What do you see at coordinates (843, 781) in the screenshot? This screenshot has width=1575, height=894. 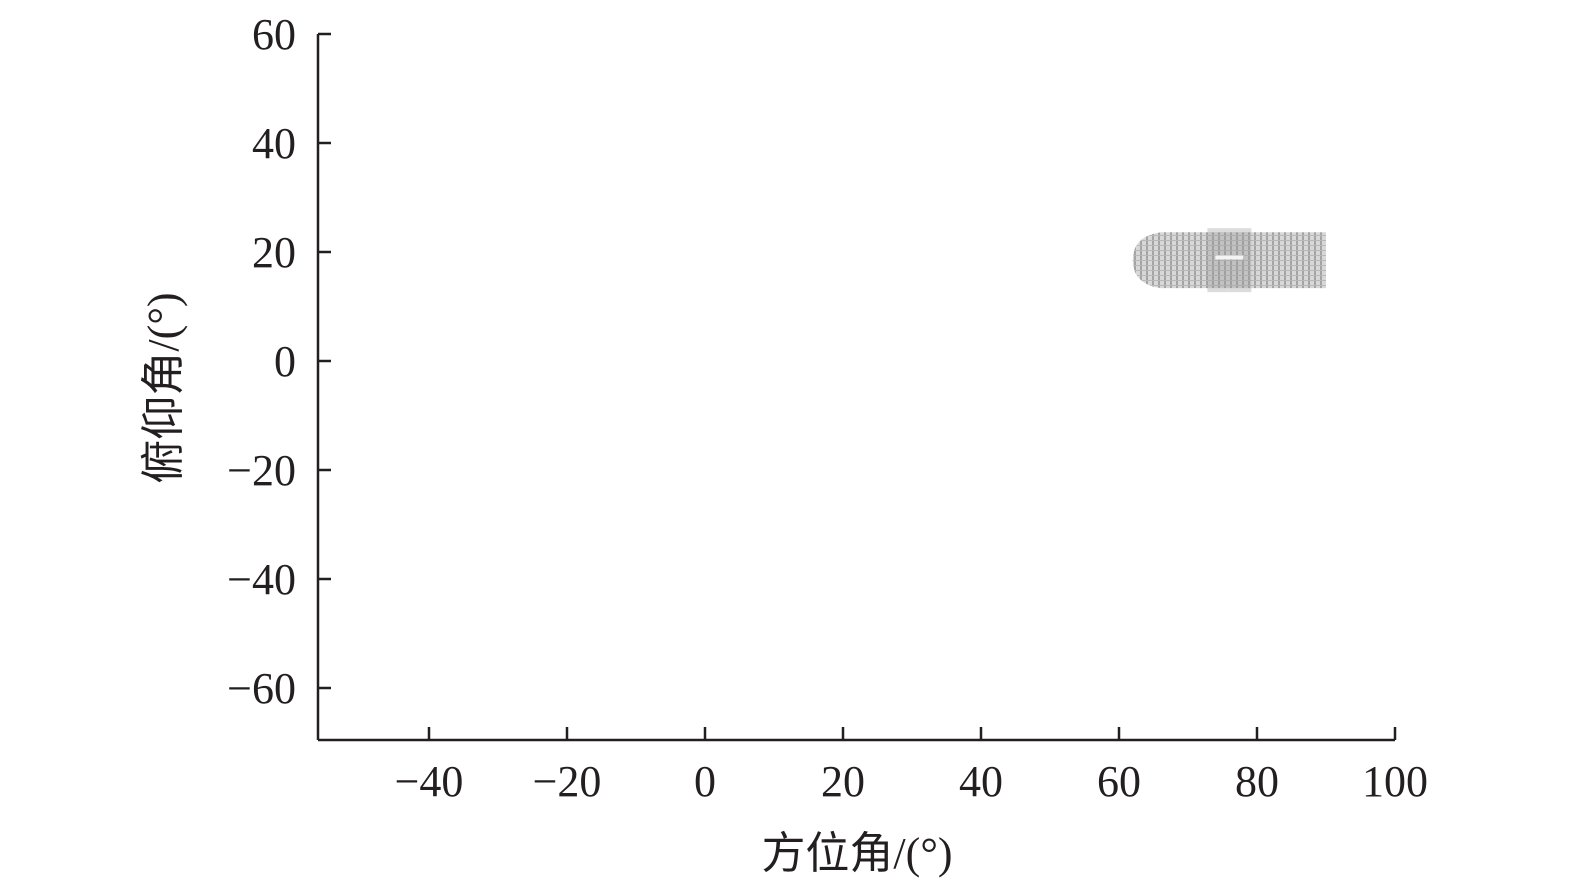 I see `x-tick-label: 20` at bounding box center [843, 781].